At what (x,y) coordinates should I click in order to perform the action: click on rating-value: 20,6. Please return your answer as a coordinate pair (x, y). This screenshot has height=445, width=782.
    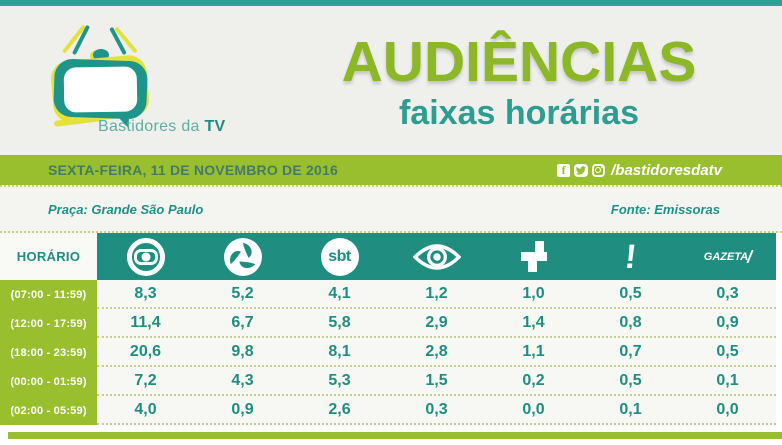
    Looking at the image, I should click on (145, 351).